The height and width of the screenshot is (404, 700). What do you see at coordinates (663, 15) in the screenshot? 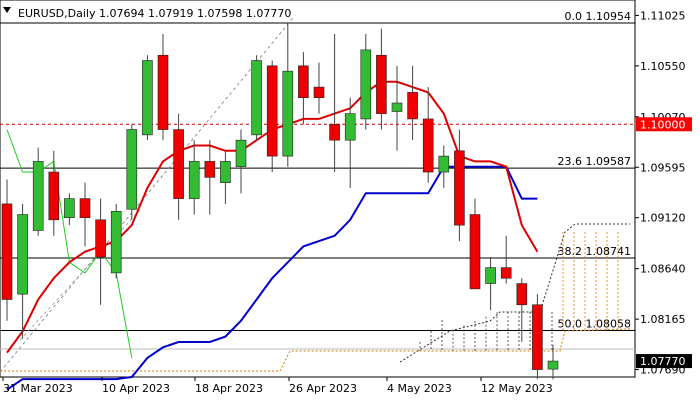
I see `y-tick-label: 1.11025` at bounding box center [663, 15].